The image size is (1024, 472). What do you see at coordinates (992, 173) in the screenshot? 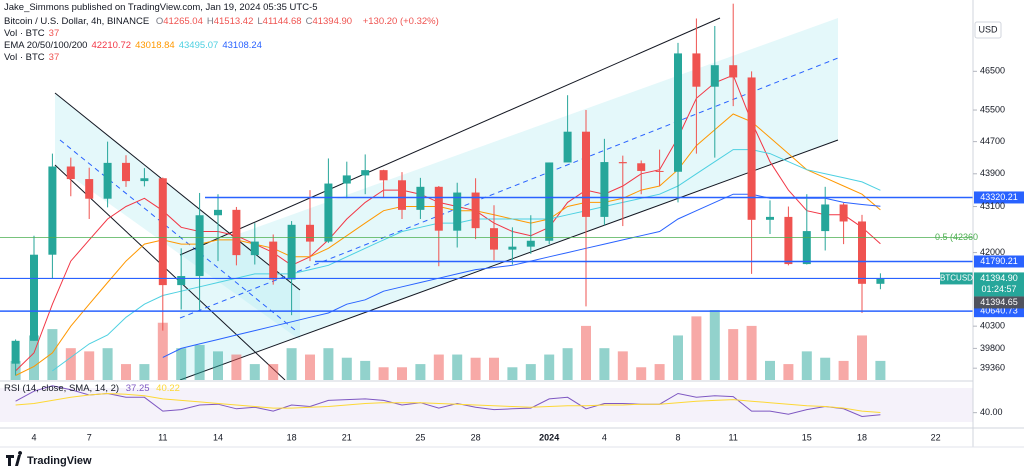
I see `y-tick-label: 43900` at bounding box center [992, 173].